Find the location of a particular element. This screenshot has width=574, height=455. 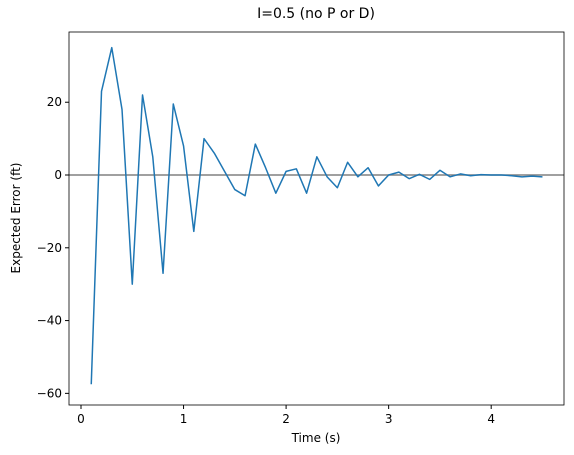

x-tick-label: 0 is located at coordinates (81, 419).